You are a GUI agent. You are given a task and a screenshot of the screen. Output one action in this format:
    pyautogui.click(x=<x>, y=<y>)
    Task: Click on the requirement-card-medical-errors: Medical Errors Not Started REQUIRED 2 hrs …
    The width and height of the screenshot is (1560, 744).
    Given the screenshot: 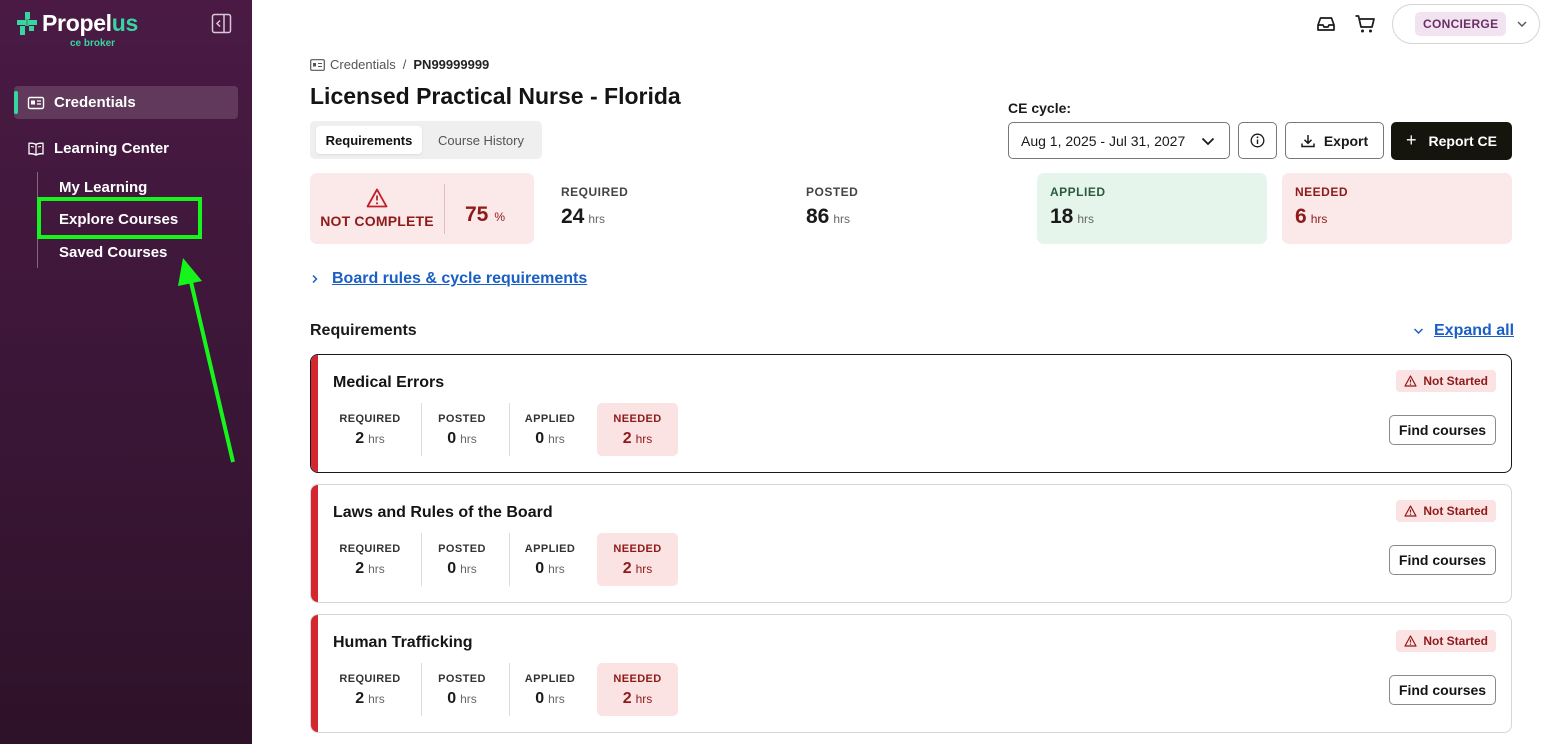 What is the action you would take?
    pyautogui.click(x=911, y=413)
    